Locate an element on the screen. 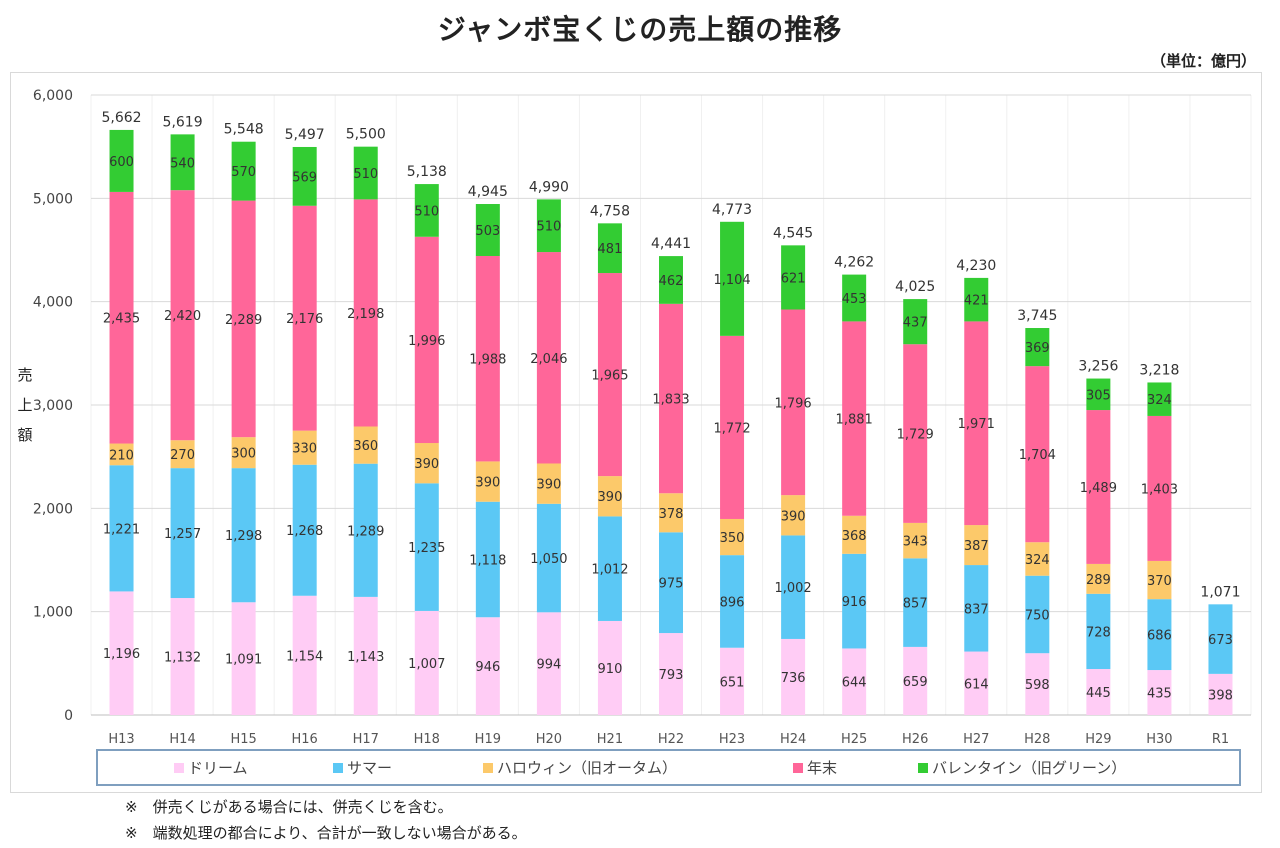 Image resolution: width=1280 pixels, height=848 pixels. total-label: 4,230 is located at coordinates (976, 266).